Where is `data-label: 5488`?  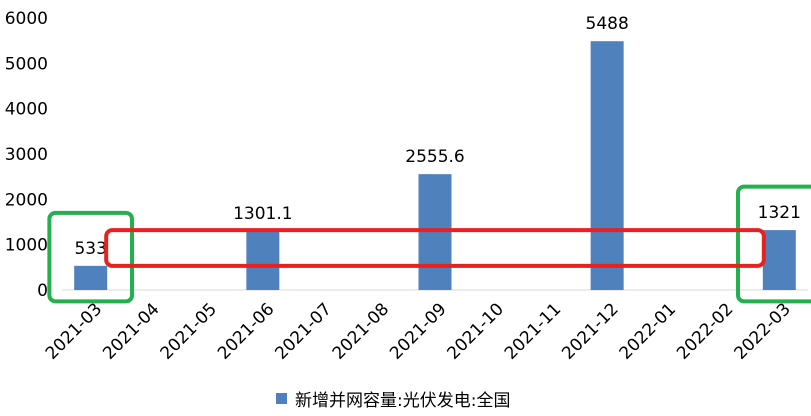
data-label: 5488 is located at coordinates (607, 24).